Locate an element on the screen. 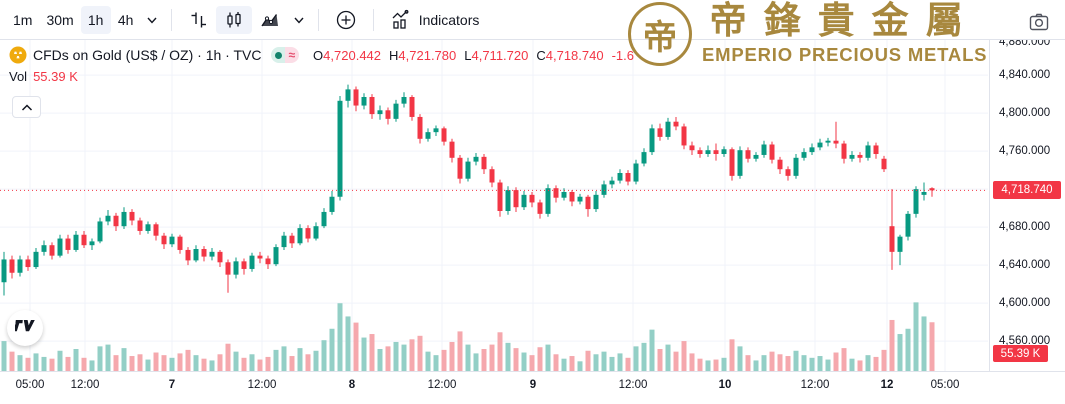 This screenshot has width=1065, height=404. interval-1h-button: 1h is located at coordinates (95, 19).